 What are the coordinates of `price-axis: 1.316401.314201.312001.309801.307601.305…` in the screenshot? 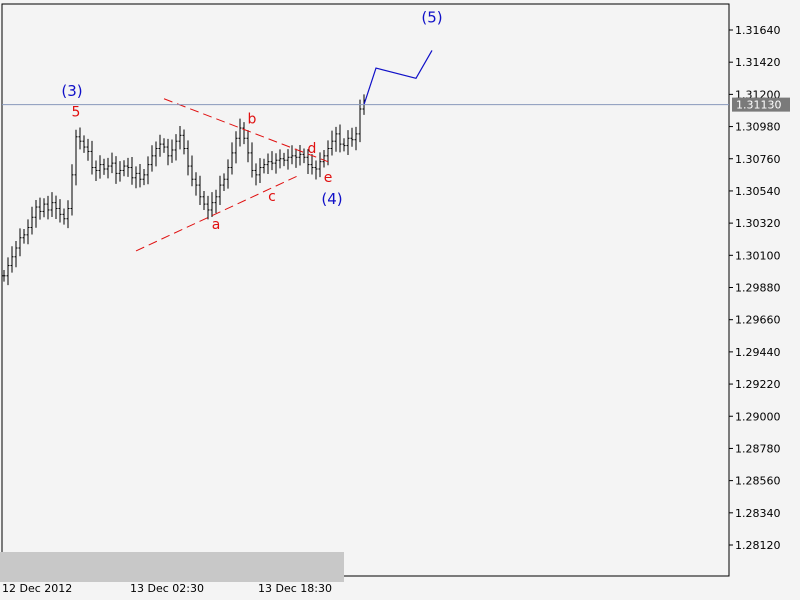 It's located at (755, 288).